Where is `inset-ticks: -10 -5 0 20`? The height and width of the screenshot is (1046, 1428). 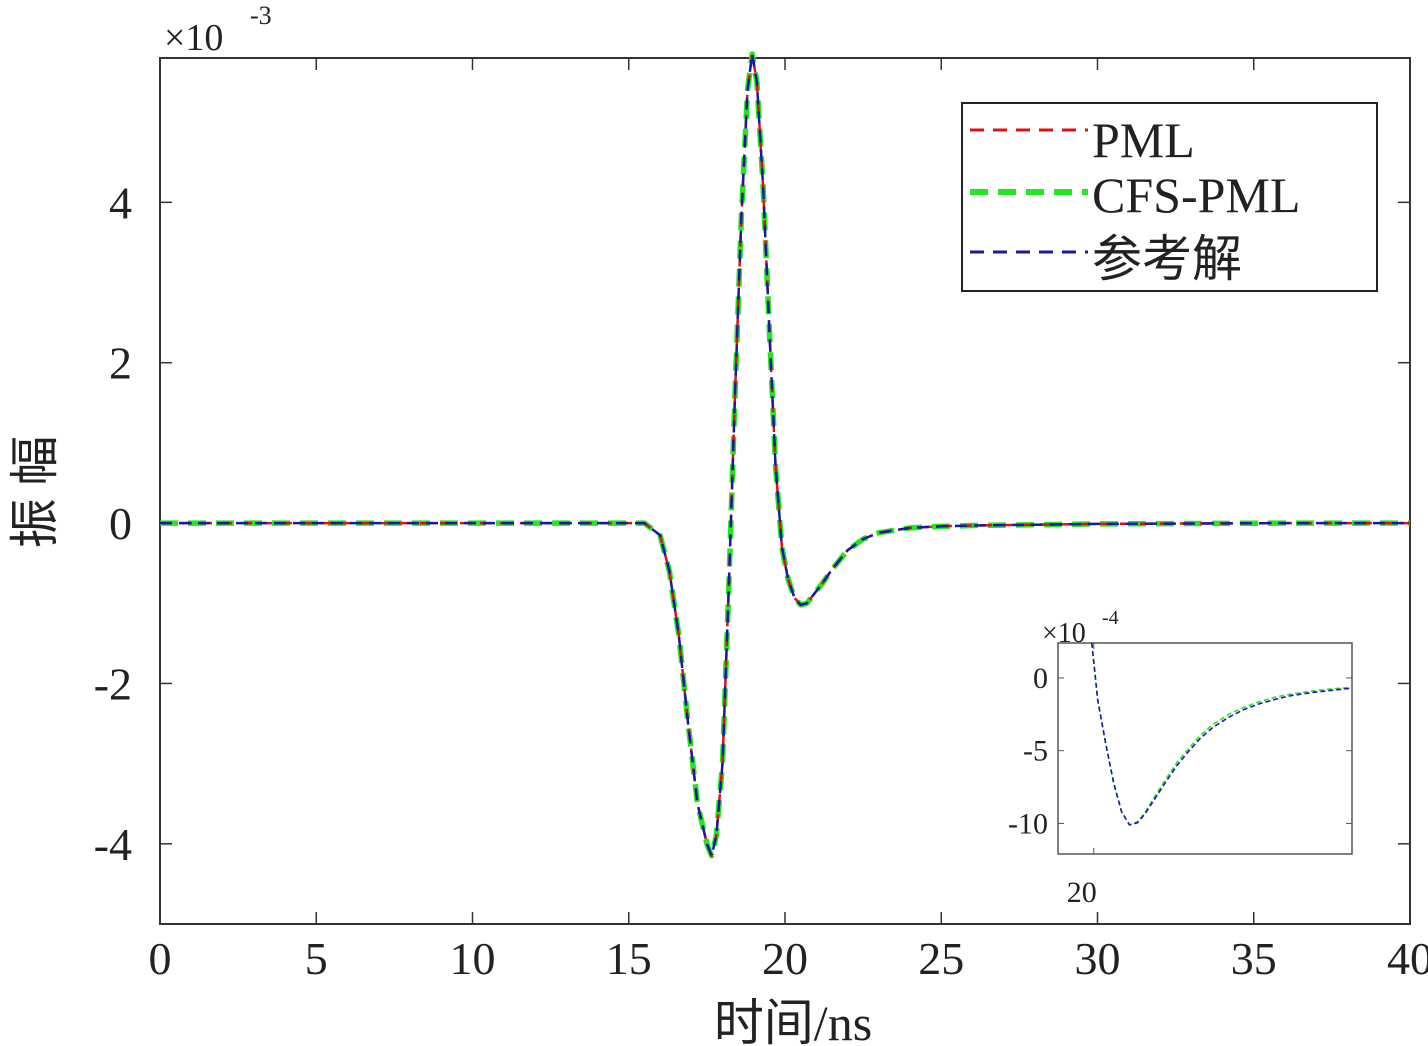
inset-ticks: -10 -5 0 20 is located at coordinates (1180, 776).